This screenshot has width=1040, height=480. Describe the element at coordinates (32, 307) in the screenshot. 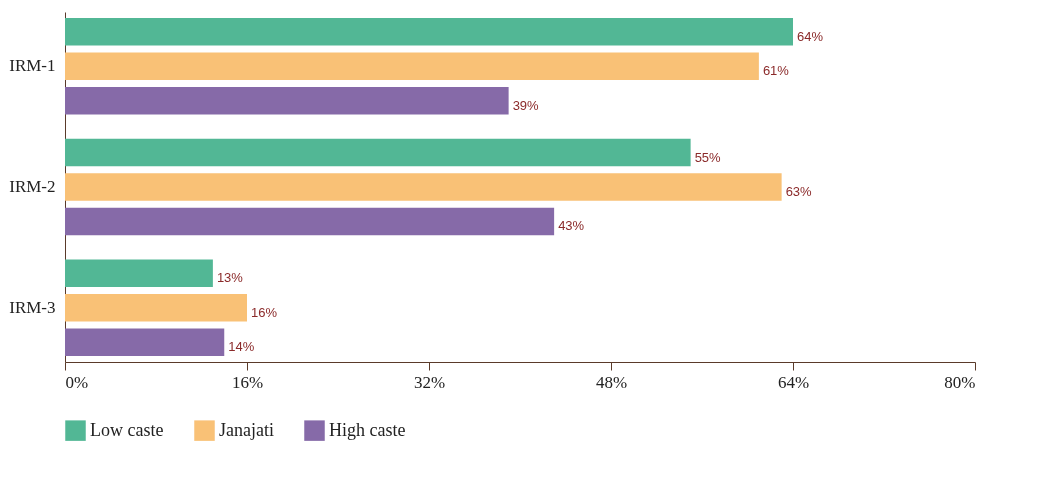

I see `y-tick-label: IRM-3` at that location.